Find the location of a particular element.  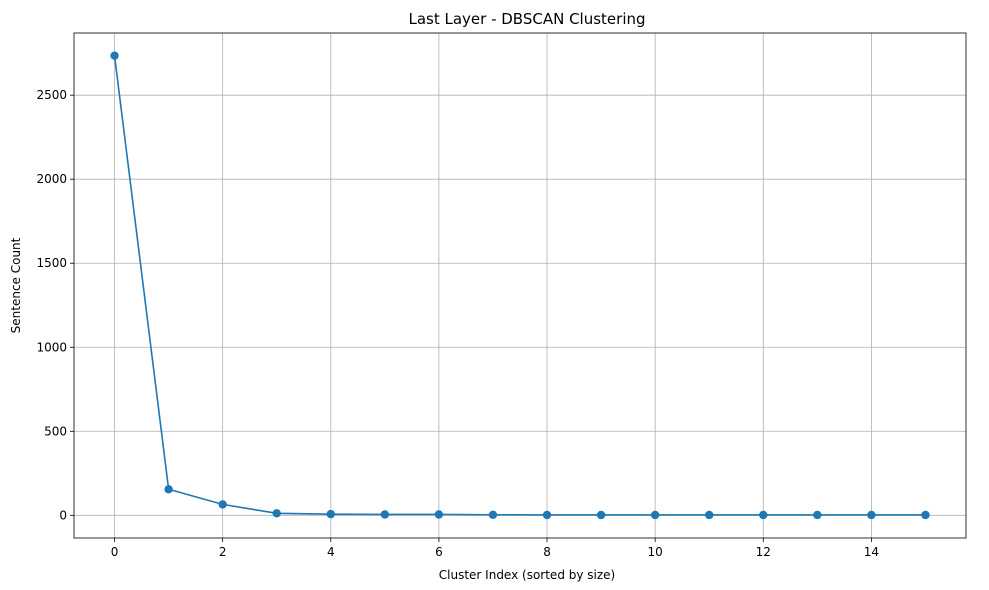

y-tick-label: 2500 is located at coordinates (51, 95).